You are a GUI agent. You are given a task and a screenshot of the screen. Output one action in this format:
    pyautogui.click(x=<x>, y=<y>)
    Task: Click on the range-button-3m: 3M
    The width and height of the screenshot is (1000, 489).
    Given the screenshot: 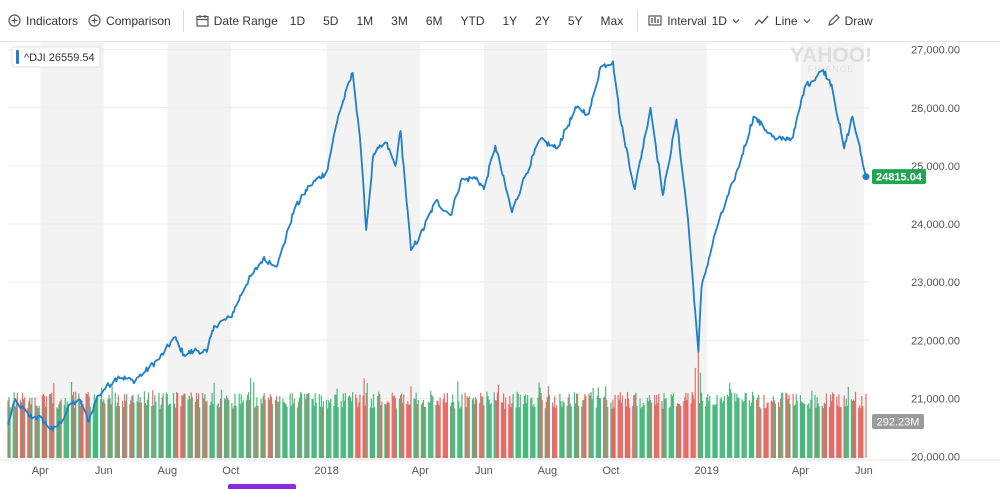 What is the action you would take?
    pyautogui.click(x=399, y=20)
    